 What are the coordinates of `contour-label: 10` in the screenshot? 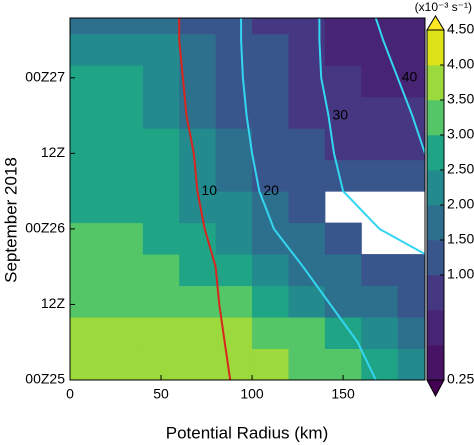 It's located at (209, 190).